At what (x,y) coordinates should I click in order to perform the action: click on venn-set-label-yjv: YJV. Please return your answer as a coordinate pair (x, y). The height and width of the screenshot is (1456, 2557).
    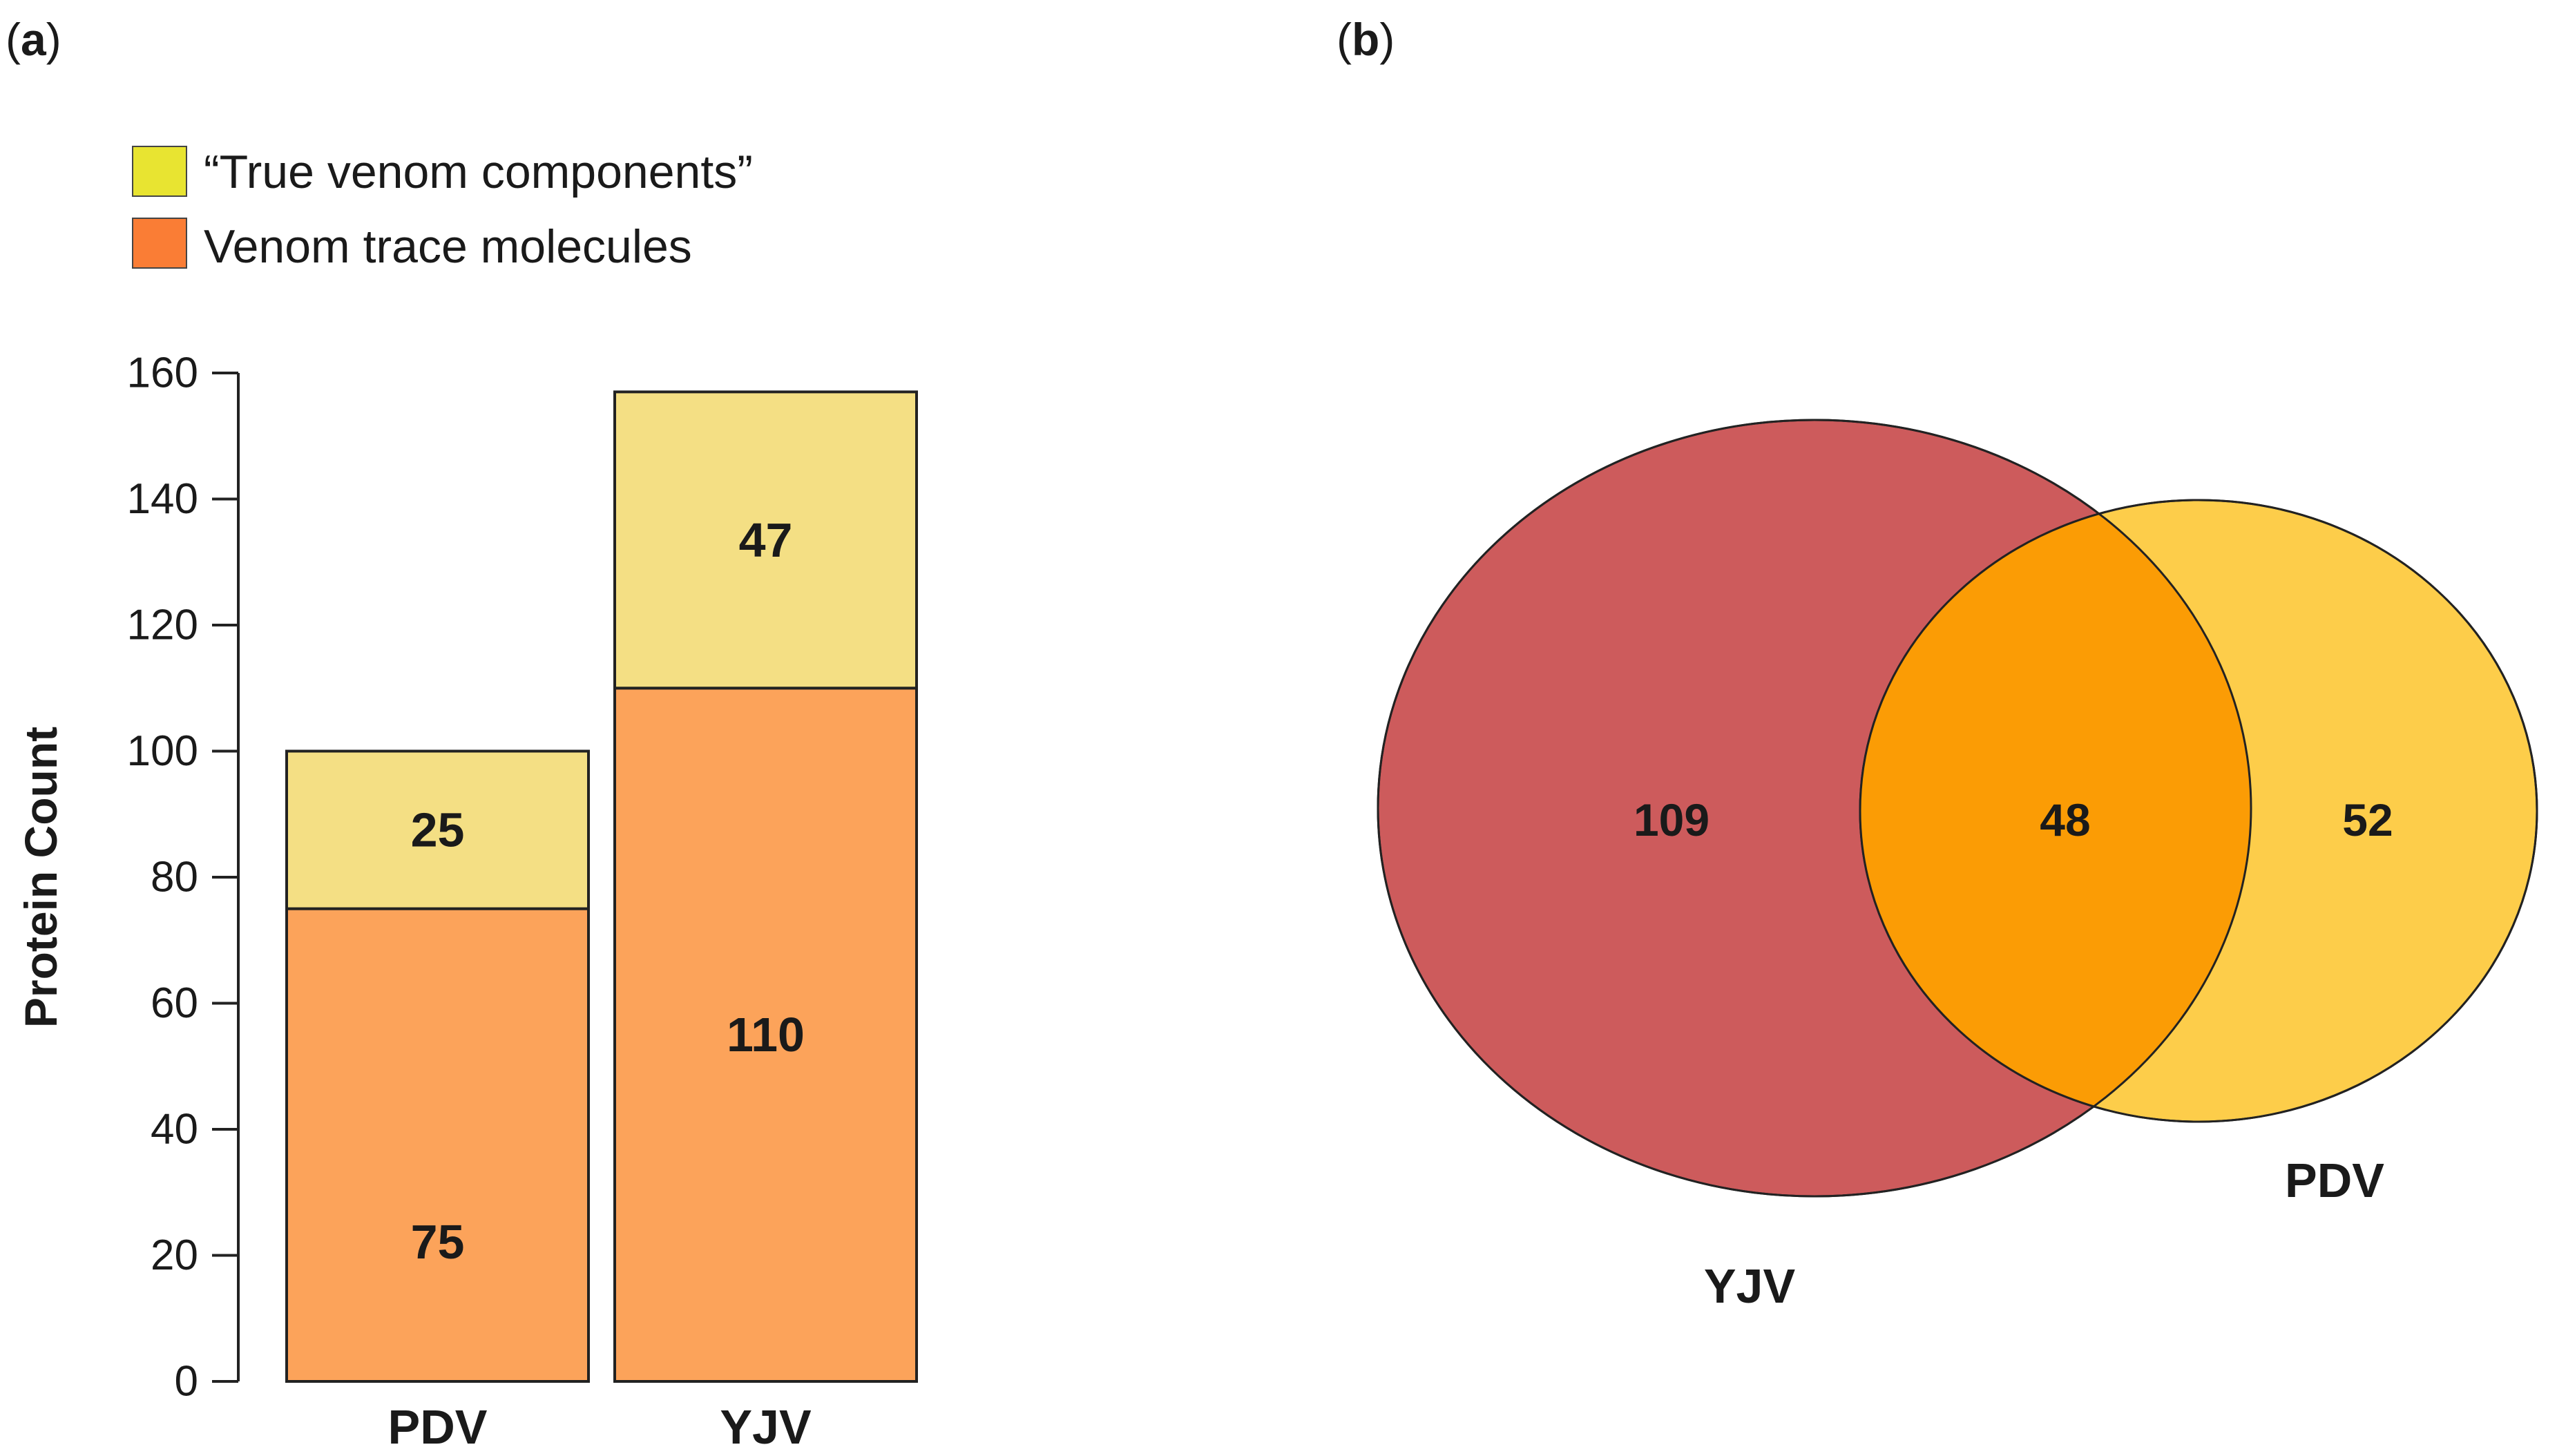
    Looking at the image, I should click on (1750, 1286).